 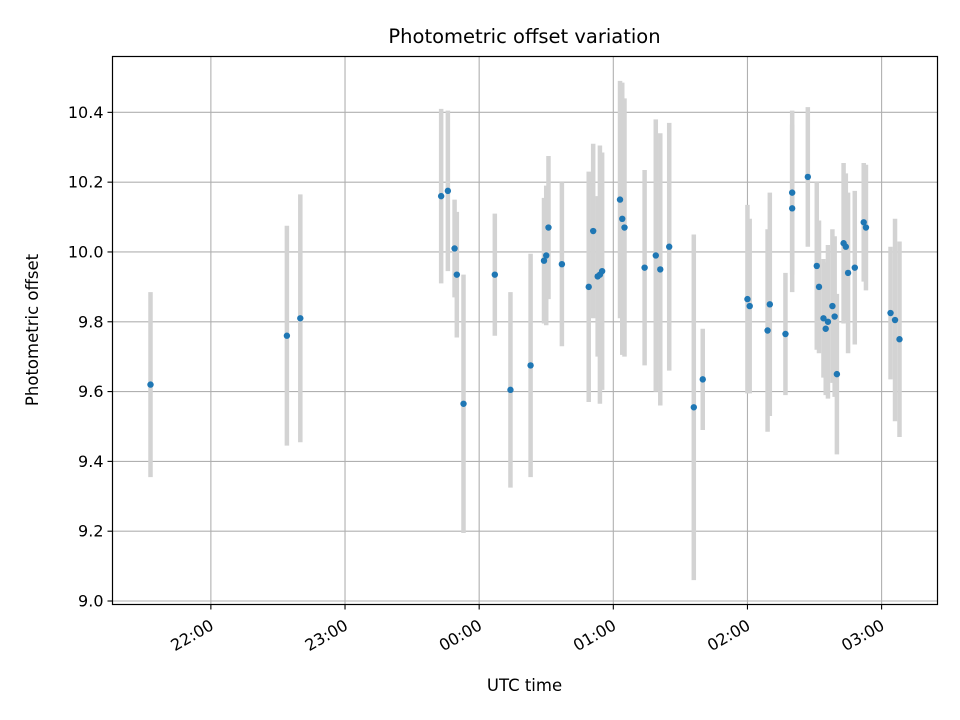 I want to click on chart-title: Photometric offset variation, so click(x=524, y=36).